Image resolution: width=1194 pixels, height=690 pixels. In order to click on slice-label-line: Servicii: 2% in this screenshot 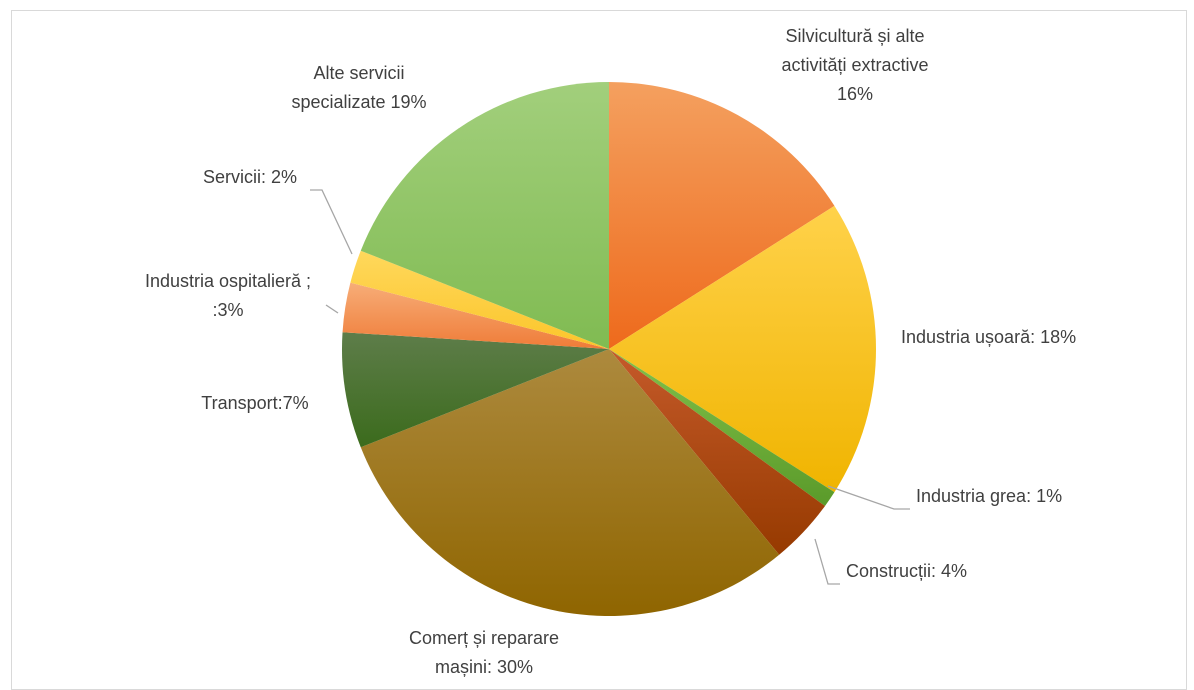, I will do `click(250, 177)`.